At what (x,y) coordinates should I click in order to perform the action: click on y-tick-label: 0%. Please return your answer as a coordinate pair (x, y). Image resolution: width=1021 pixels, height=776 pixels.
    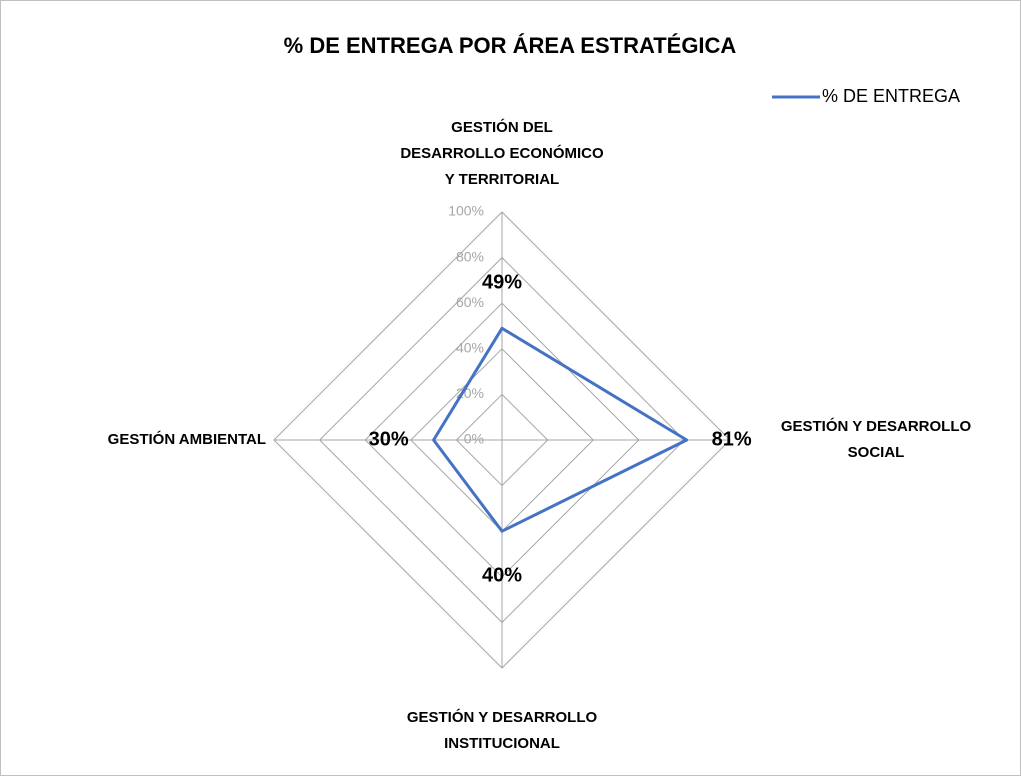
    Looking at the image, I should click on (474, 439).